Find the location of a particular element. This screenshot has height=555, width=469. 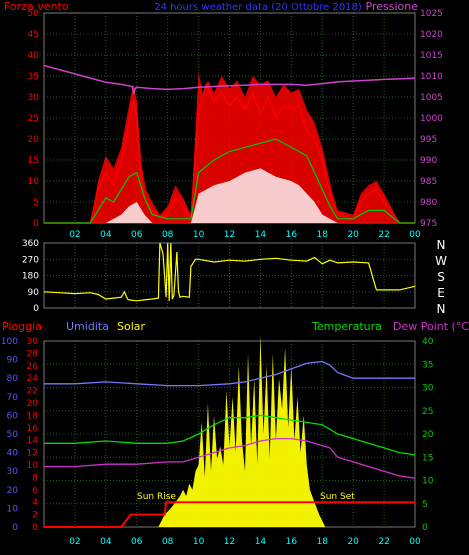

series-dew-point-line is located at coordinates (230, 458).